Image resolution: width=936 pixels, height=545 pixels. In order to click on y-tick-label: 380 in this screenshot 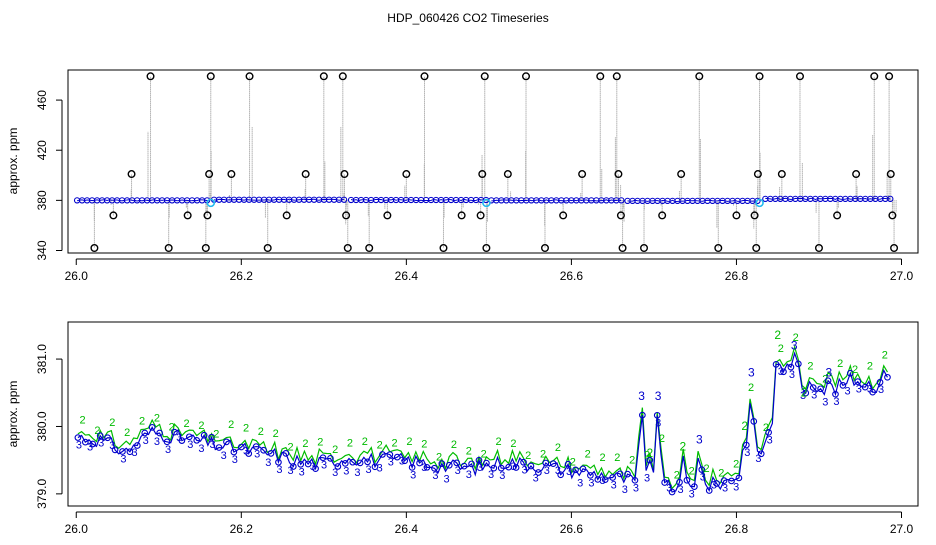, I will do `click(42, 200)`.